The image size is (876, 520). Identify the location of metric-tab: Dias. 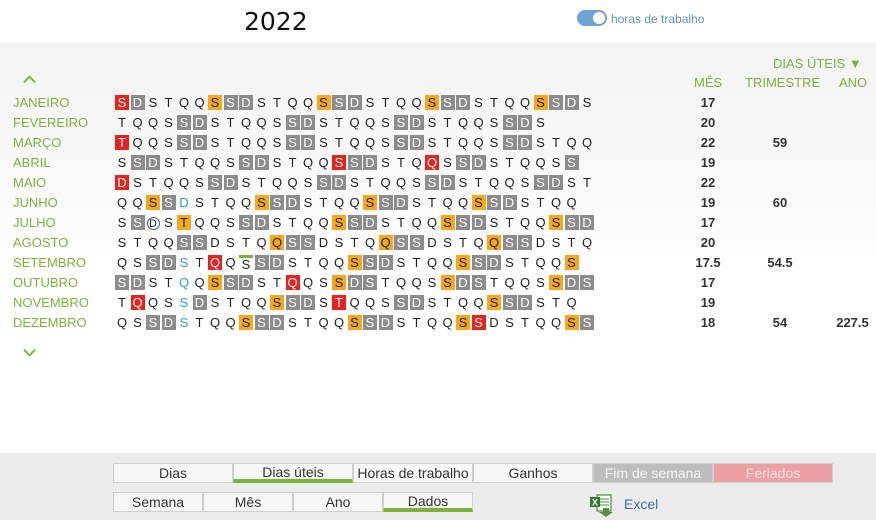
(173, 473).